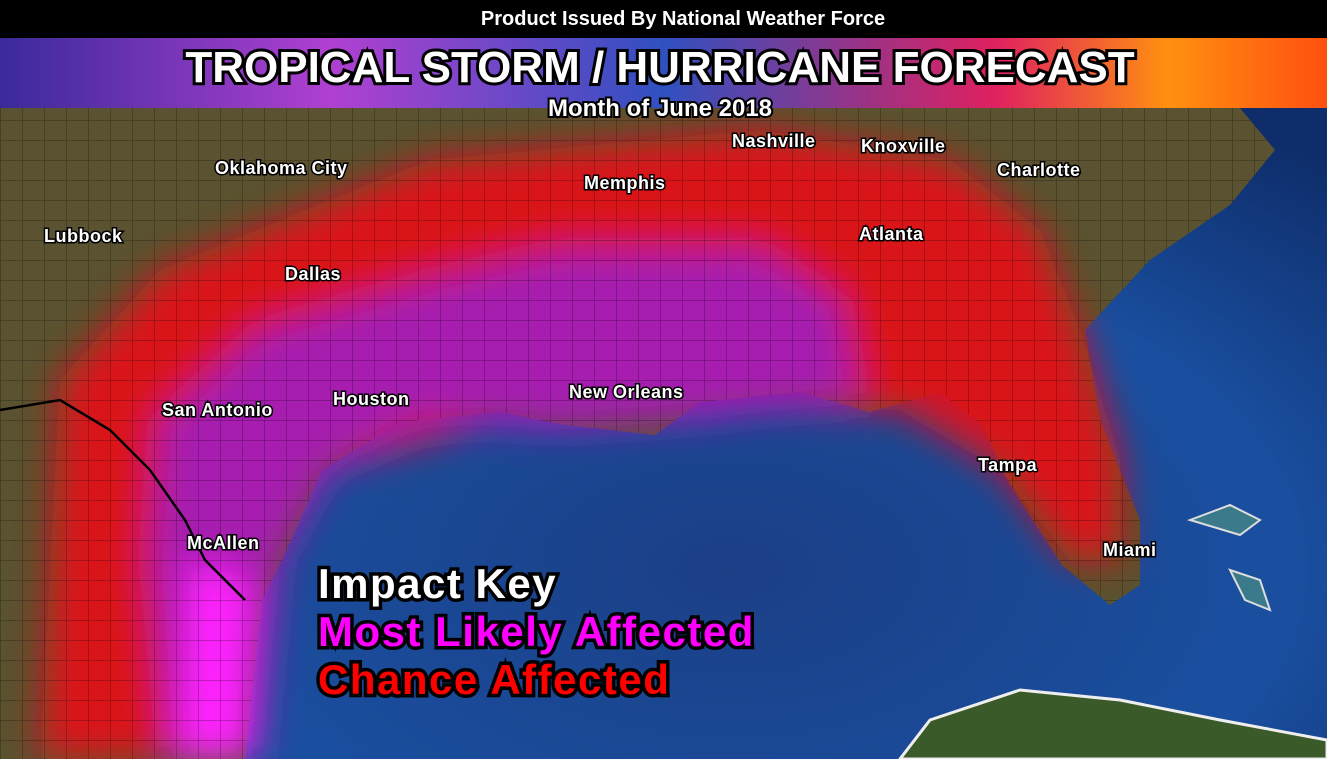  I want to click on cuba, so click(1112, 723).